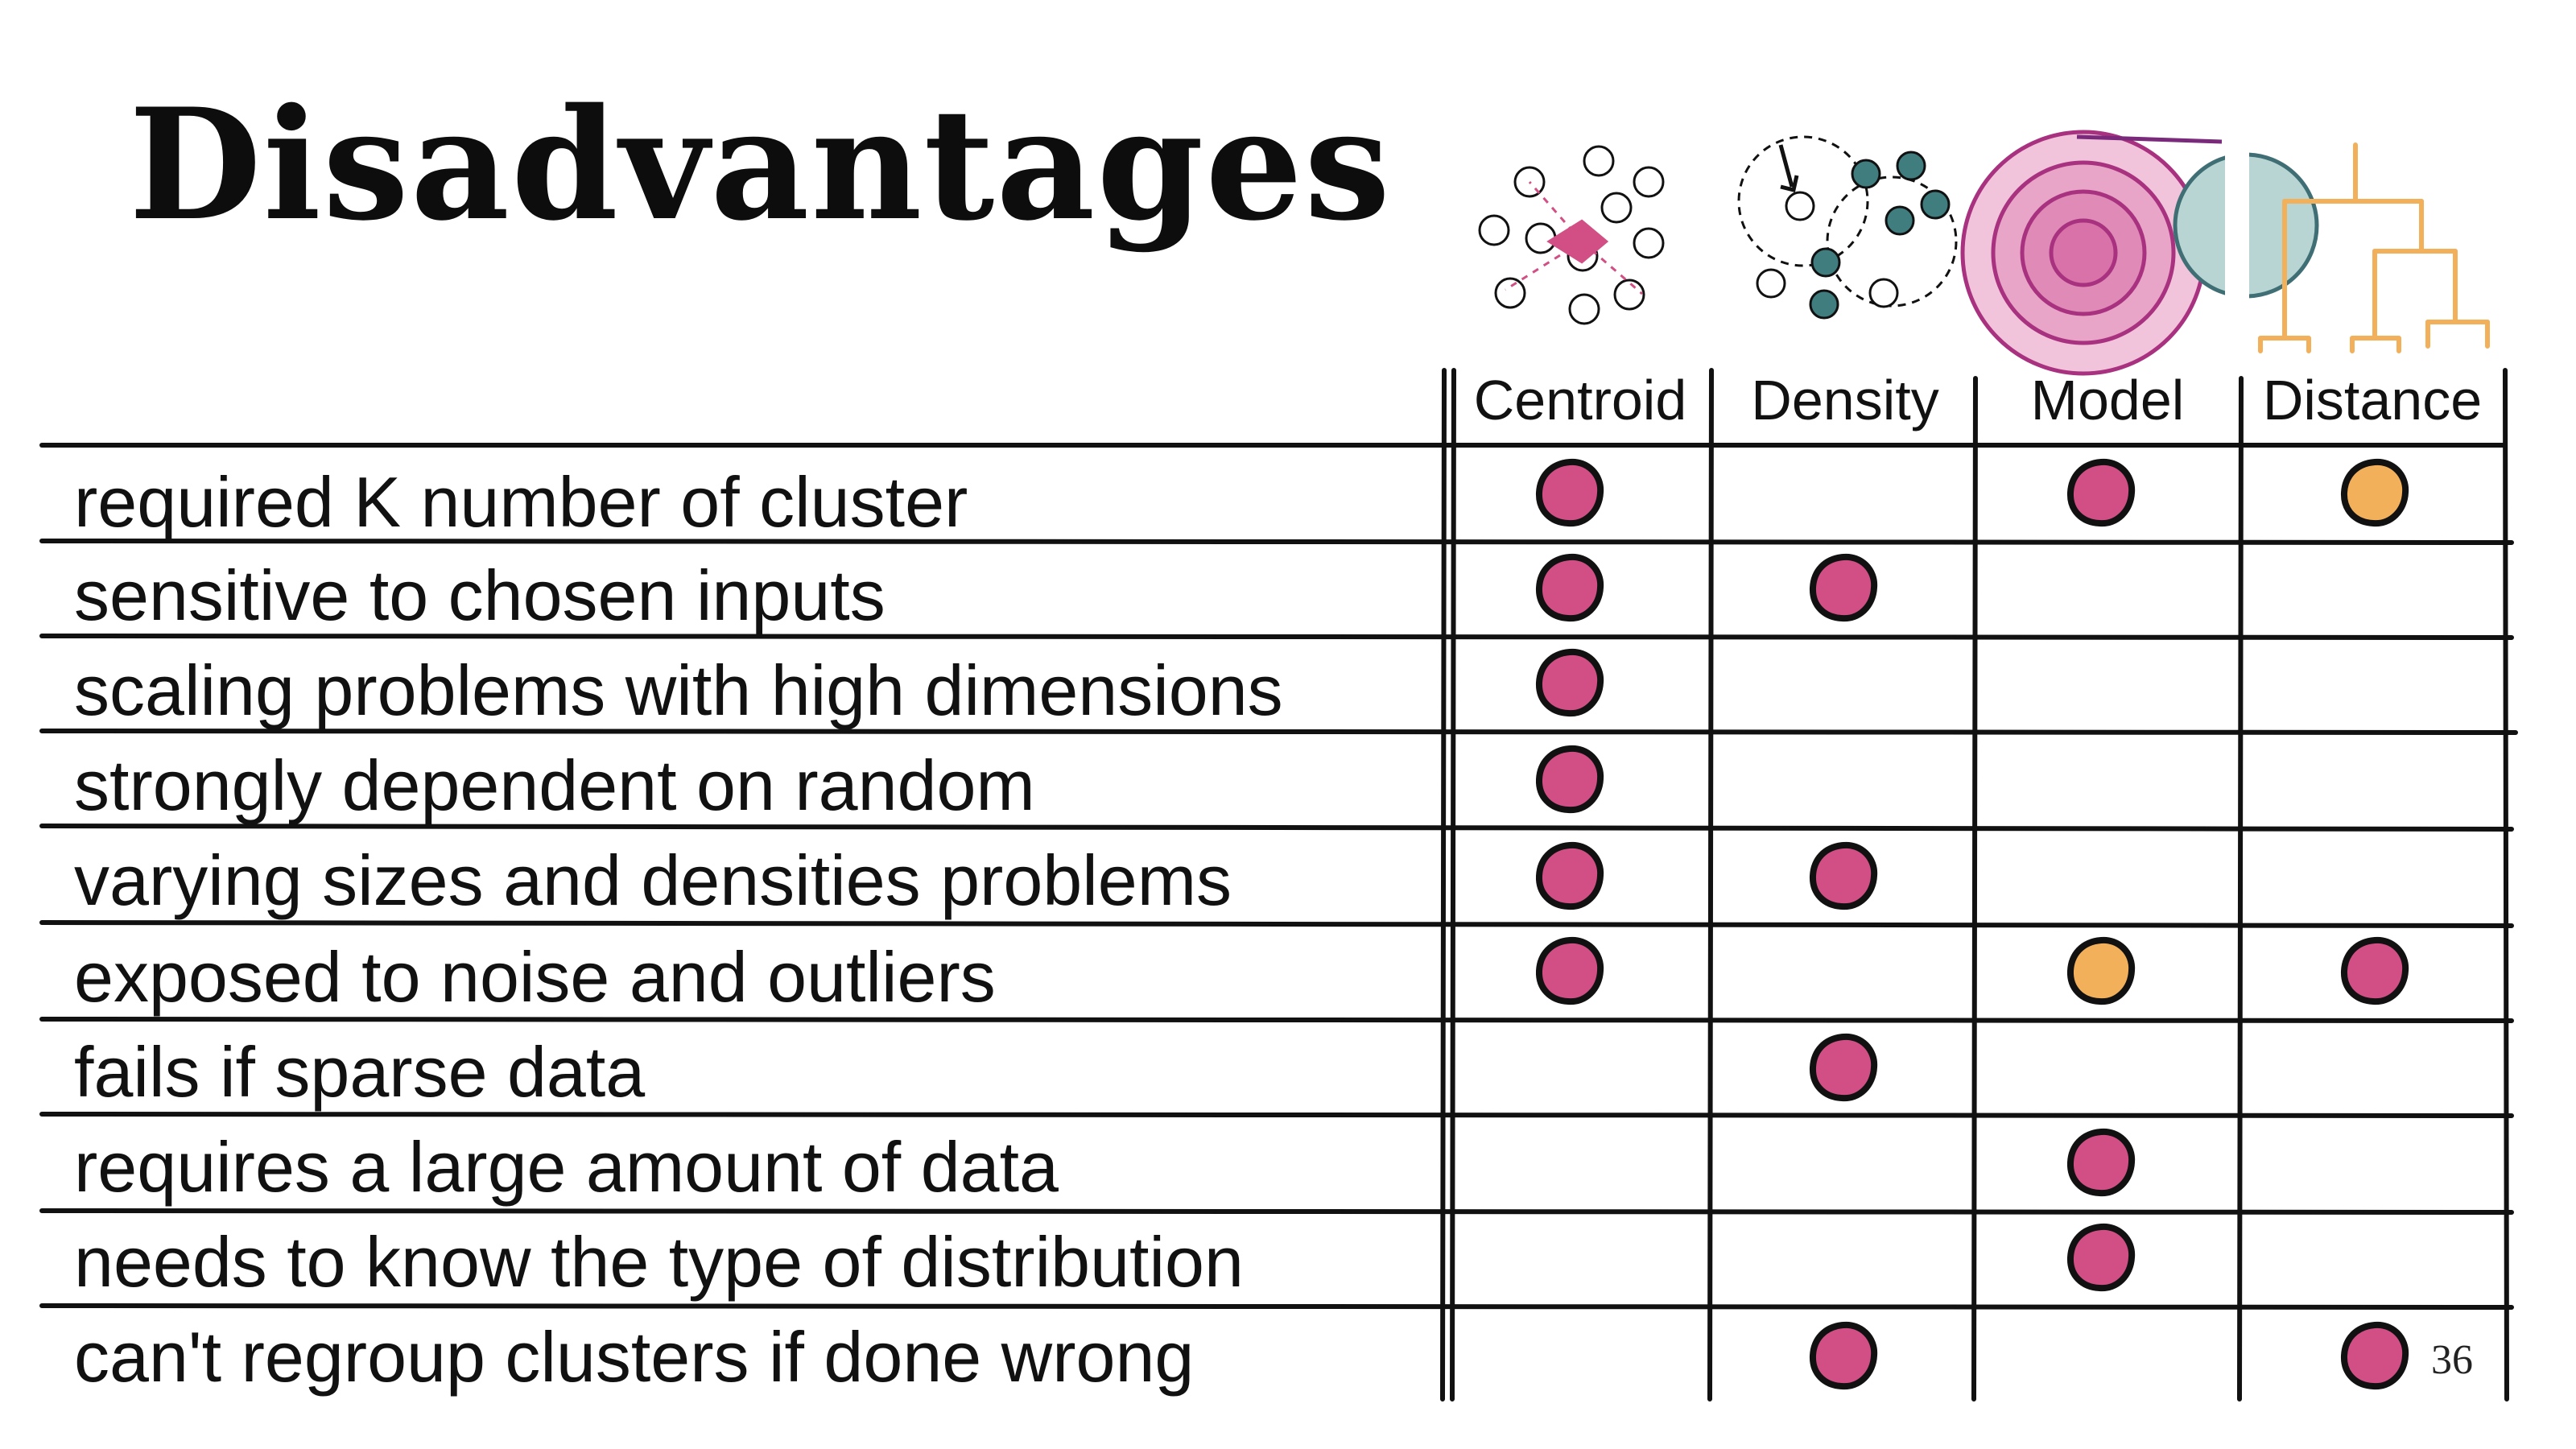  Describe the element at coordinates (566, 1167) in the screenshot. I see `row-label: requires a large amount of data` at that location.